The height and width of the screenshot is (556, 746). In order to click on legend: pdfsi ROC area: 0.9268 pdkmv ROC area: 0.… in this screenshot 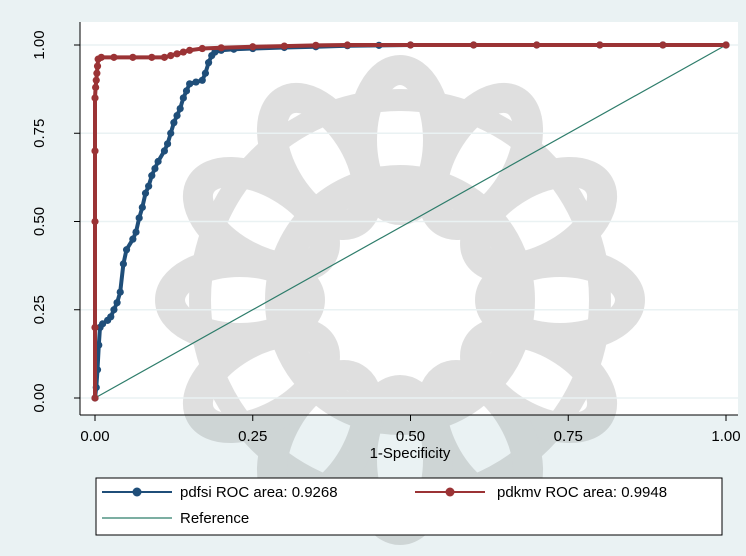, I will do `click(409, 506)`.